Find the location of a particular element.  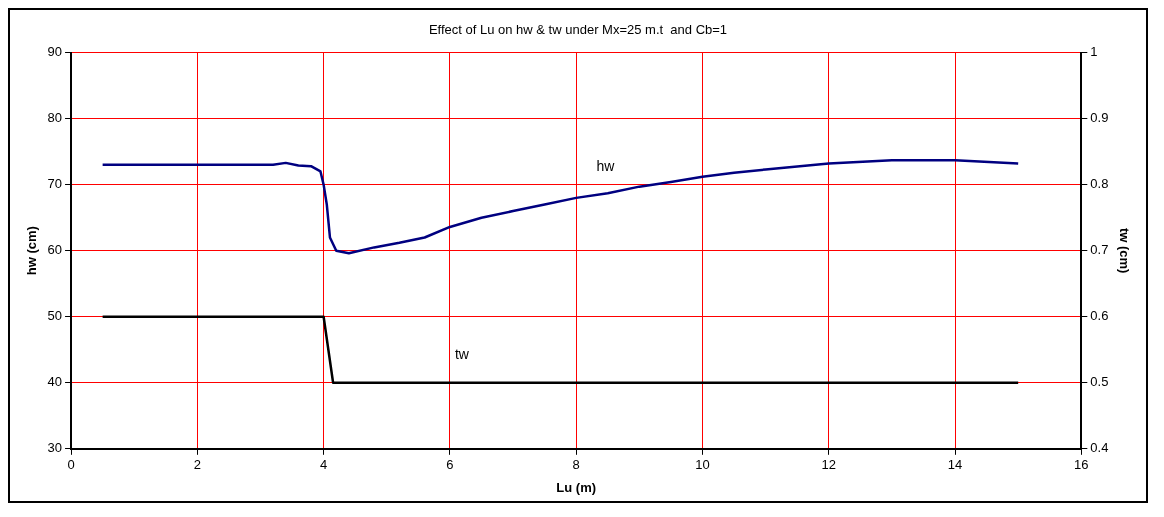

x-tick-label: 10 is located at coordinates (702, 465).